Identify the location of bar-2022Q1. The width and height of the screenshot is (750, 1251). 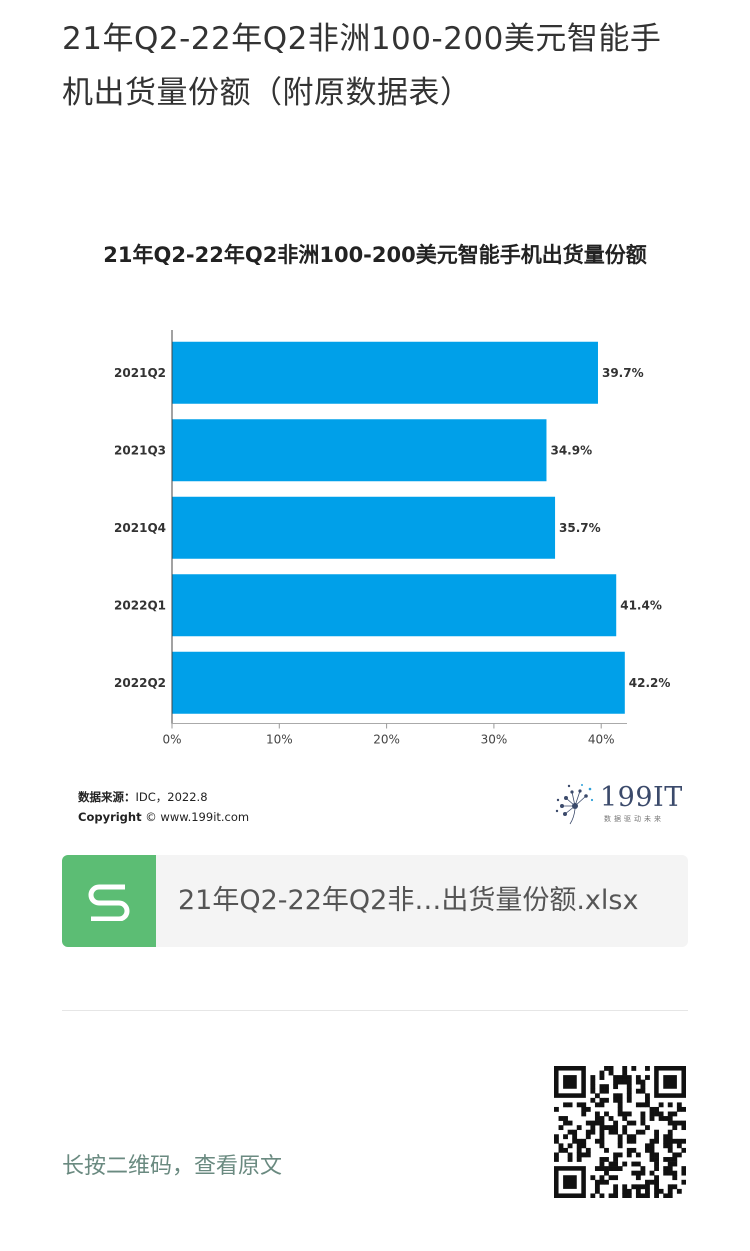
(394, 605).